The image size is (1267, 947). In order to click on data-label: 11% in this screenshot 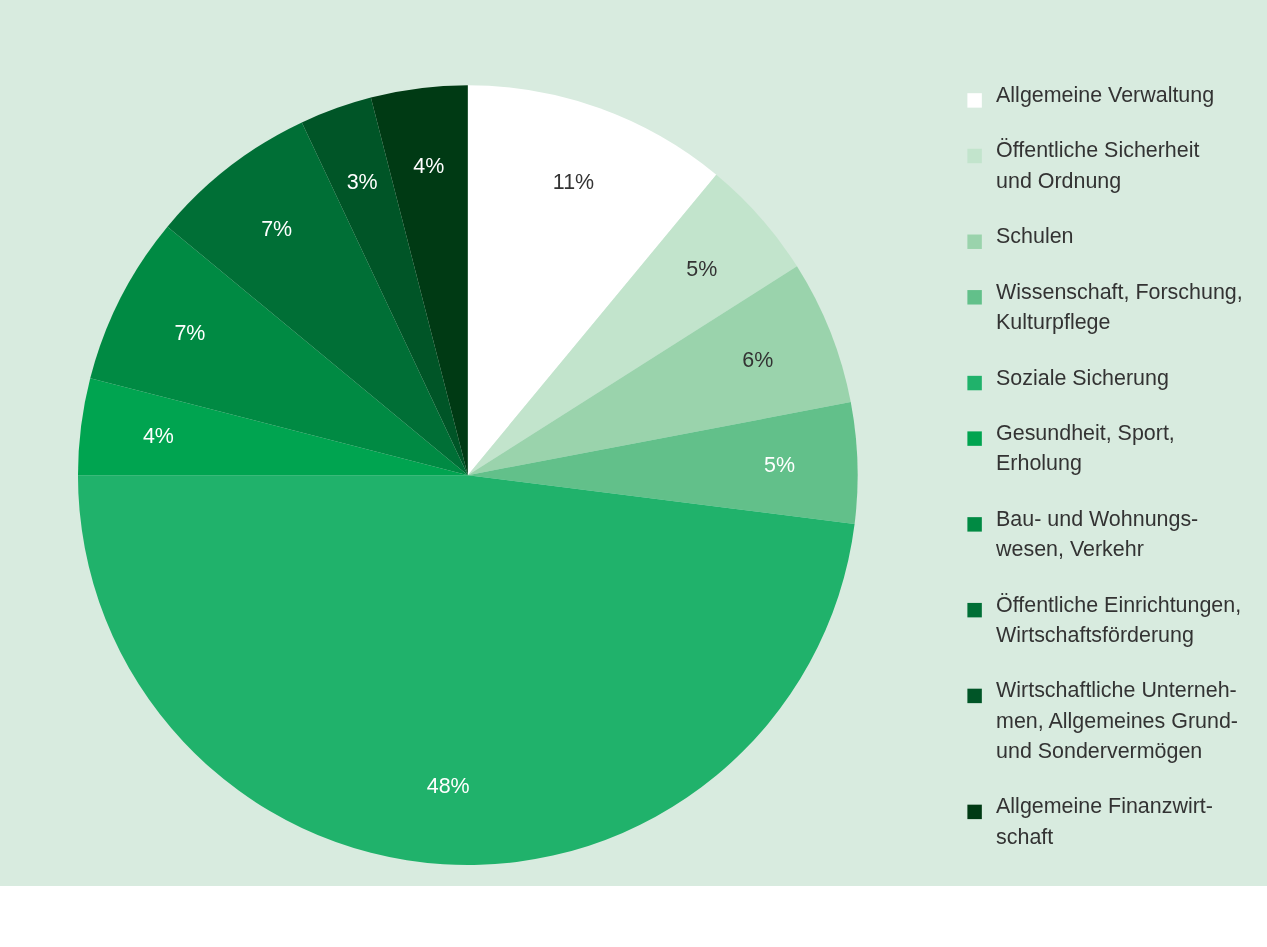, I will do `click(573, 181)`.